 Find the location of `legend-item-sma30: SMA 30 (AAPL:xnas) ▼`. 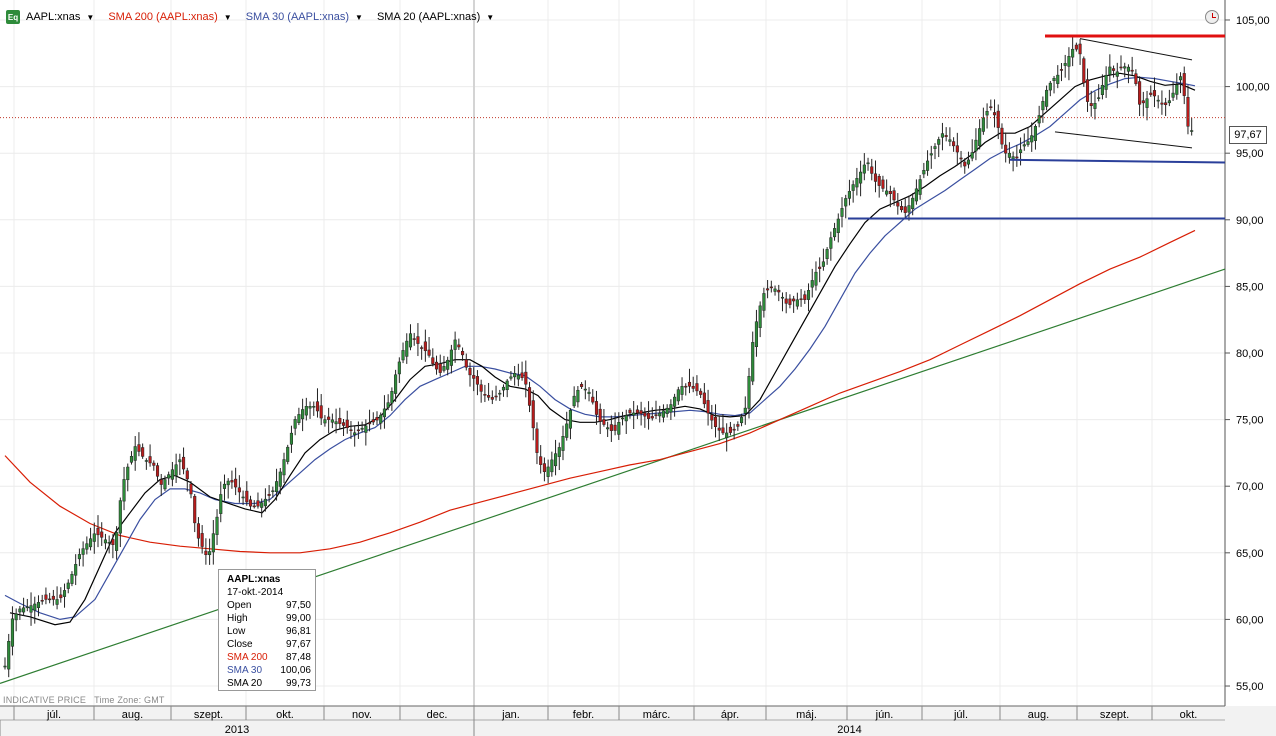

legend-item-sma30: SMA 30 (AAPL:xnas) ▼ is located at coordinates (304, 17).